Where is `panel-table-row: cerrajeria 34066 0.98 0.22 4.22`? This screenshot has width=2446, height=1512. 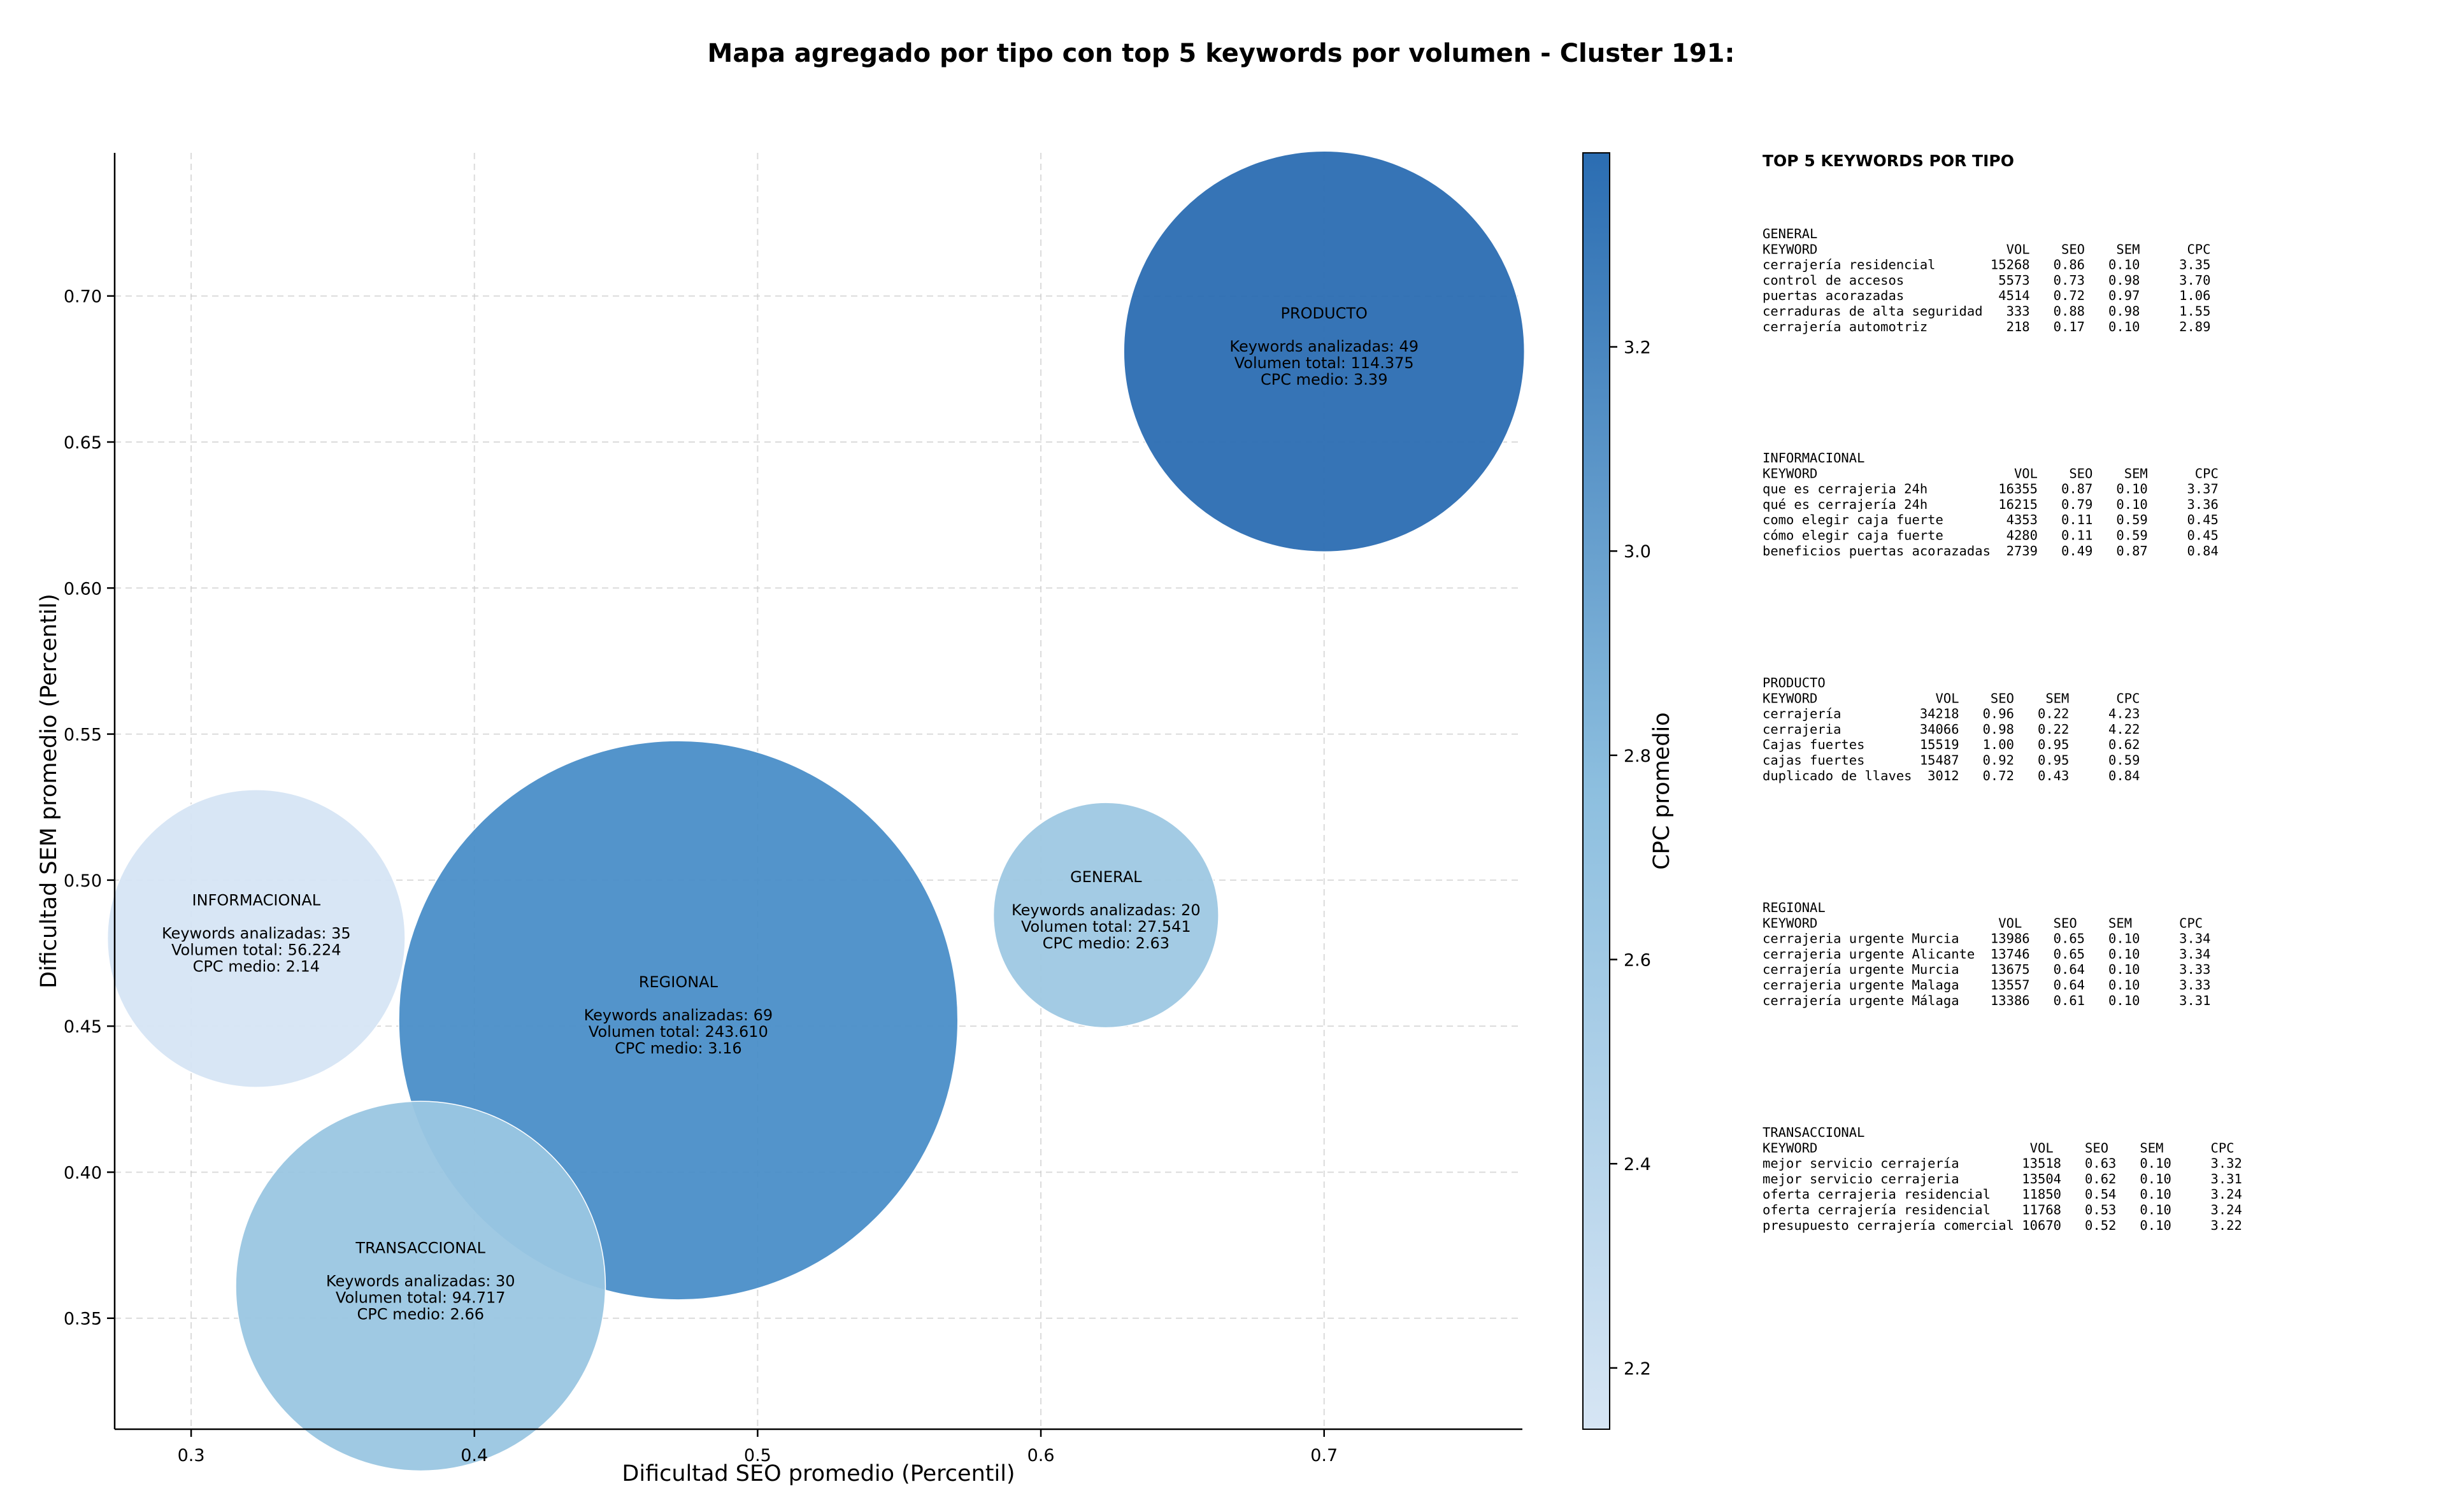 panel-table-row: cerrajeria 34066 0.98 0.22 4.22 is located at coordinates (1951, 729).